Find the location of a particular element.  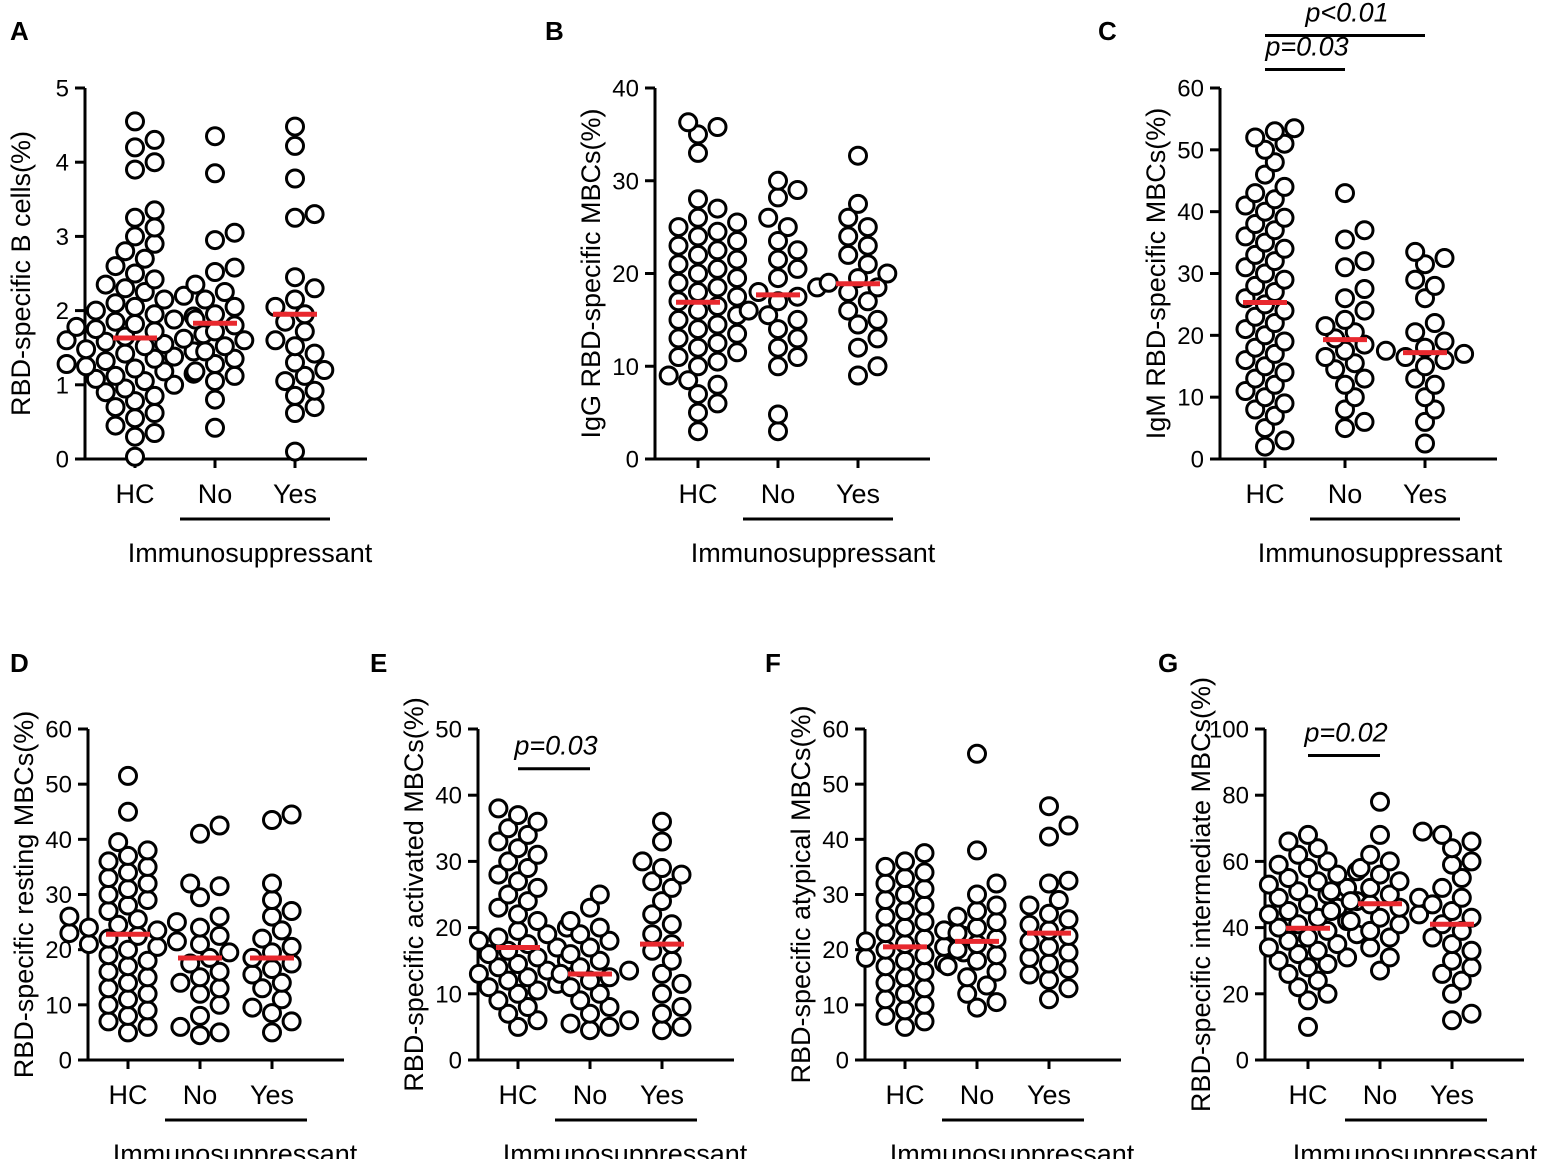

p-value-label: p<0.01 is located at coordinates (1346, 13).